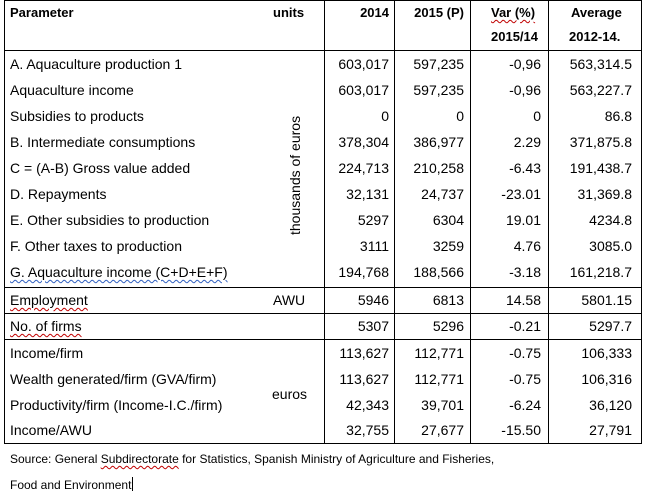 This screenshot has width=648, height=499. I want to click on rule-col-2014, so click(324, 221).